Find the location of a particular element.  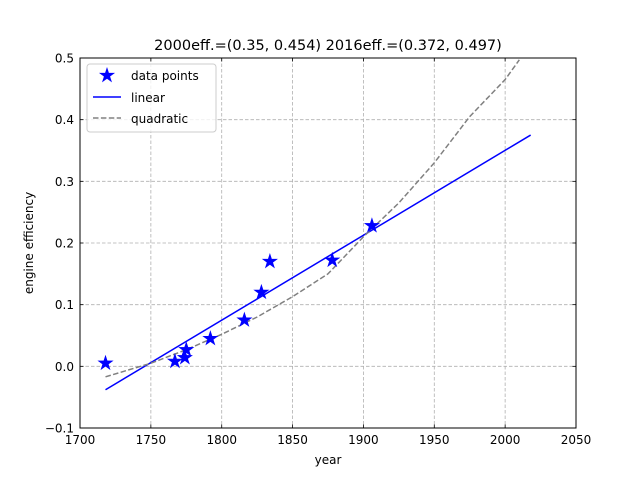

x-tick-label: 1950 is located at coordinates (434, 440).